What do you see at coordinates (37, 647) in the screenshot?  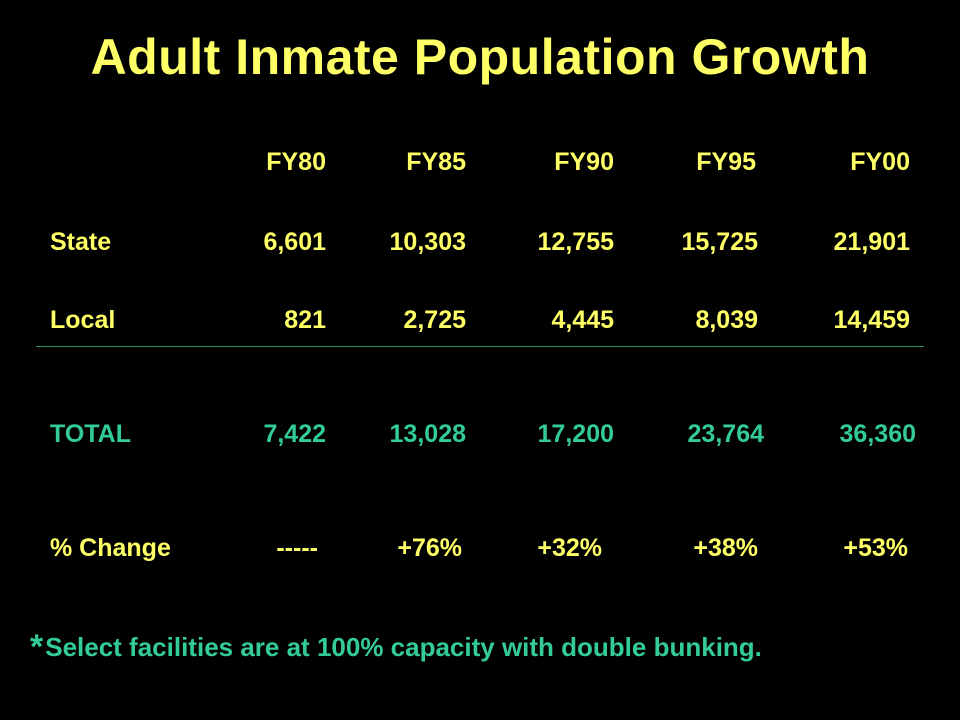 I see `footnote-asterisk: *` at bounding box center [37, 647].